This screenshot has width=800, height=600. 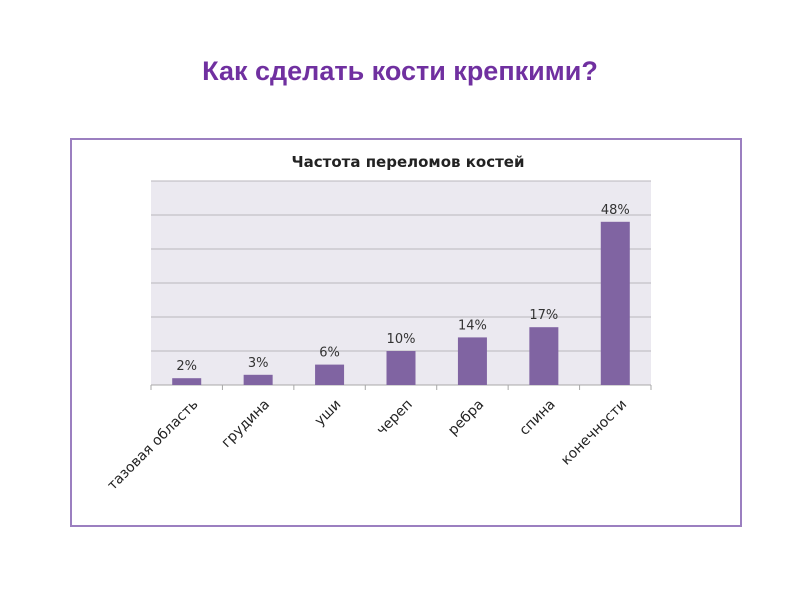 What do you see at coordinates (537, 418) in the screenshot?
I see `x-tick-label: спина` at bounding box center [537, 418].